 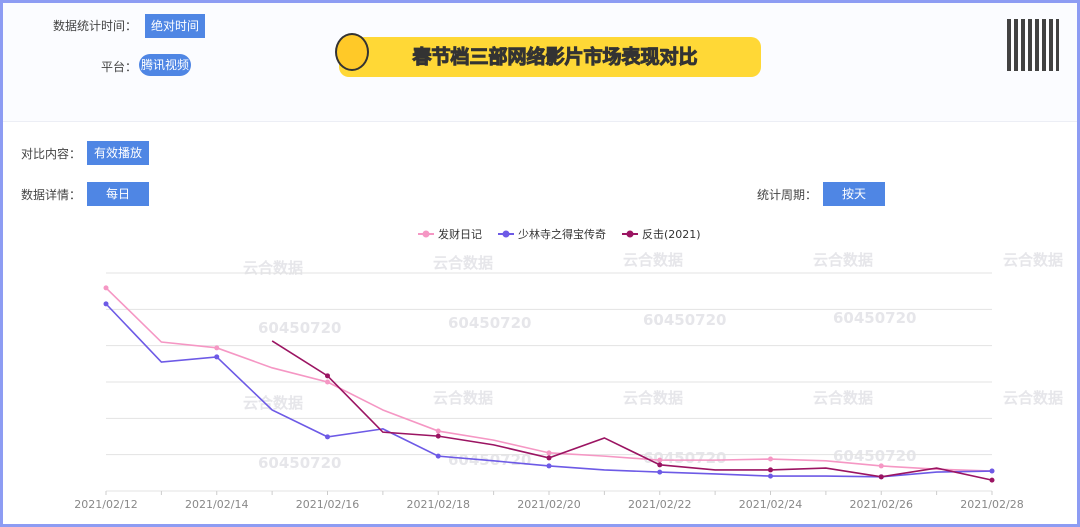 What do you see at coordinates (550, 57) in the screenshot?
I see `banner-title: 春节档三部网络影片市场表现对比` at bounding box center [550, 57].